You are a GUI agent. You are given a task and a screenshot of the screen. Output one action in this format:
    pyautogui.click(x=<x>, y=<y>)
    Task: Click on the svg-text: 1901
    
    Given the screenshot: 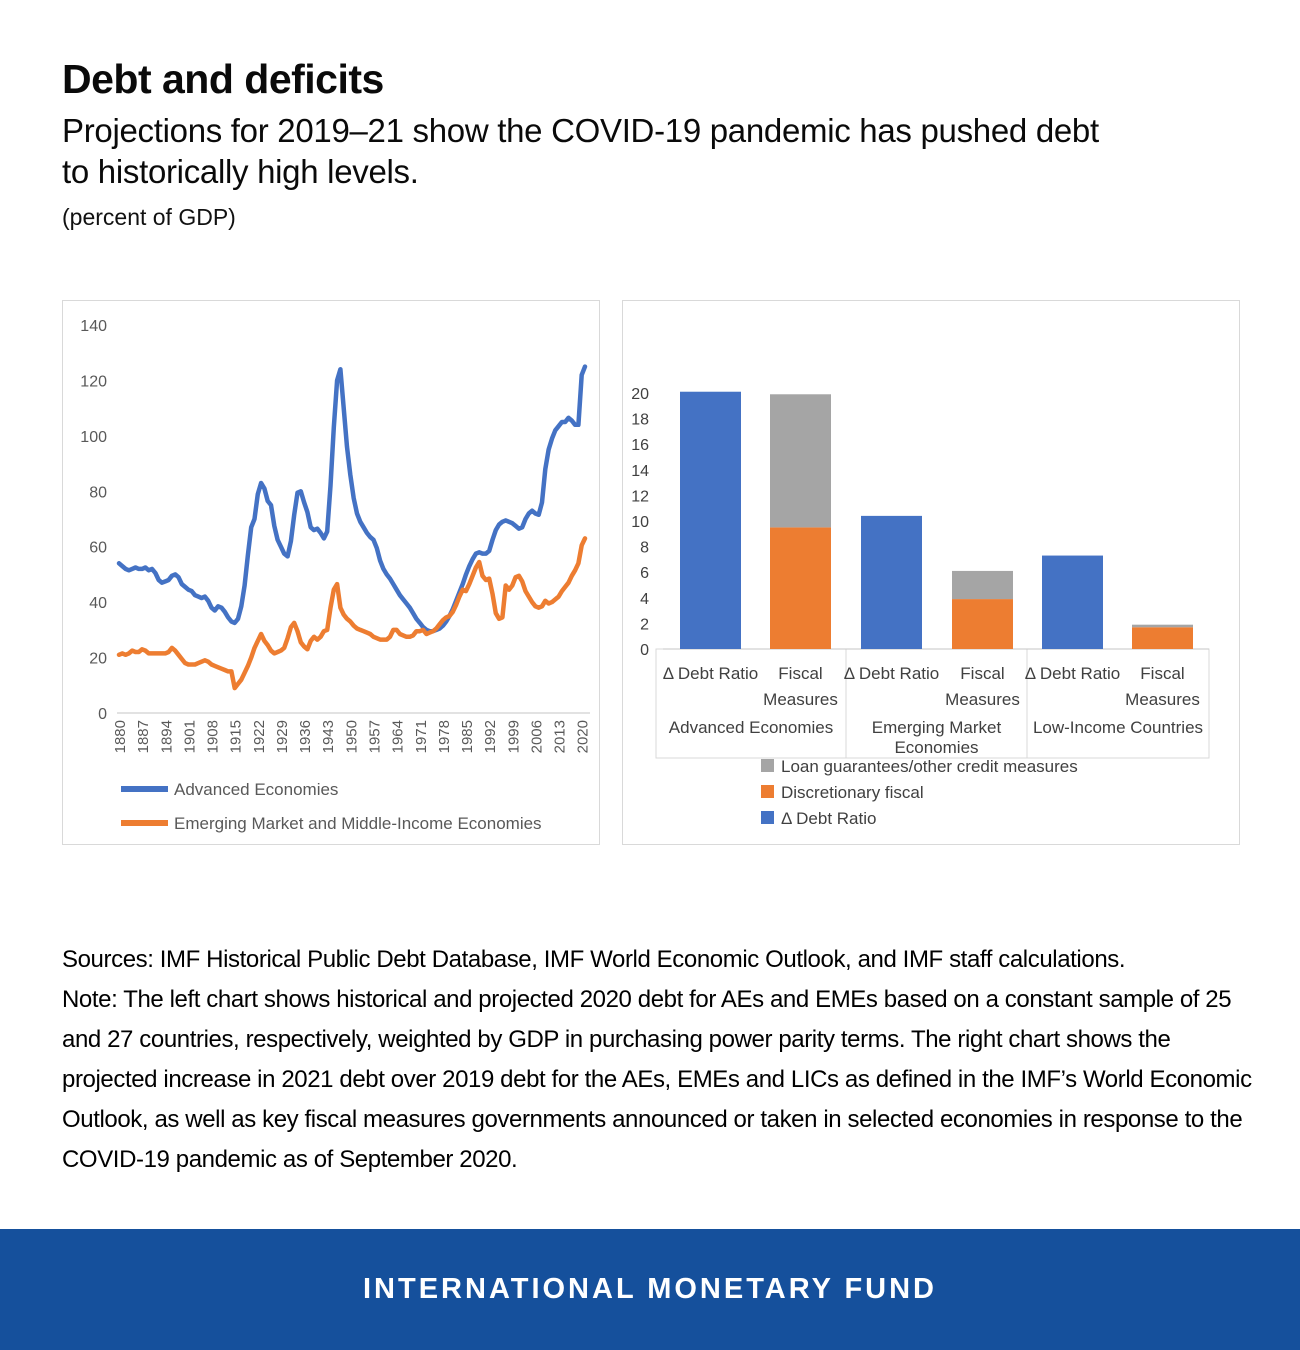 What is the action you would take?
    pyautogui.click(x=189, y=736)
    